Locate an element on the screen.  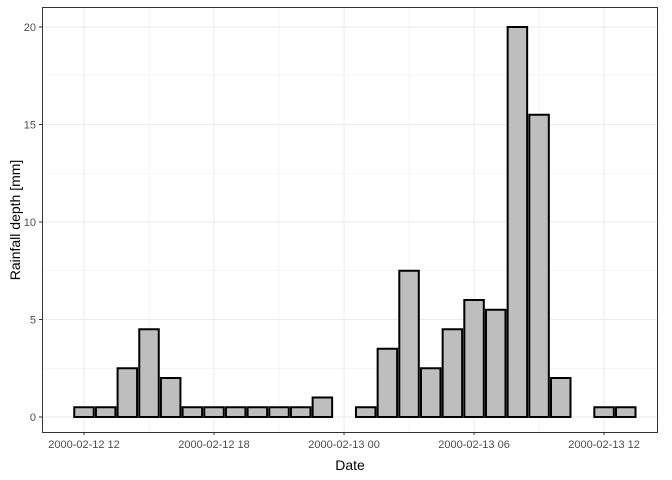
y-tick-label: 0 is located at coordinates (33, 418).